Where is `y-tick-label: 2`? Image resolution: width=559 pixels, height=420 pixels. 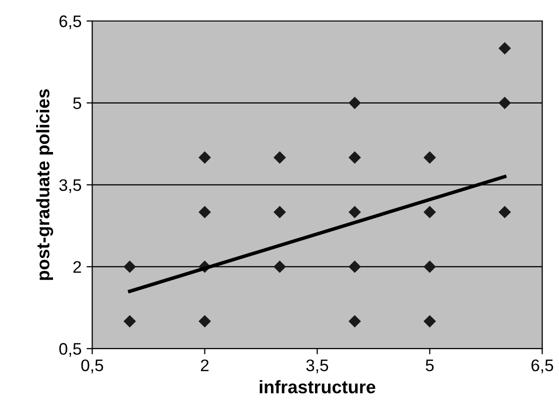
y-tick-label: 2 is located at coordinates (77, 267).